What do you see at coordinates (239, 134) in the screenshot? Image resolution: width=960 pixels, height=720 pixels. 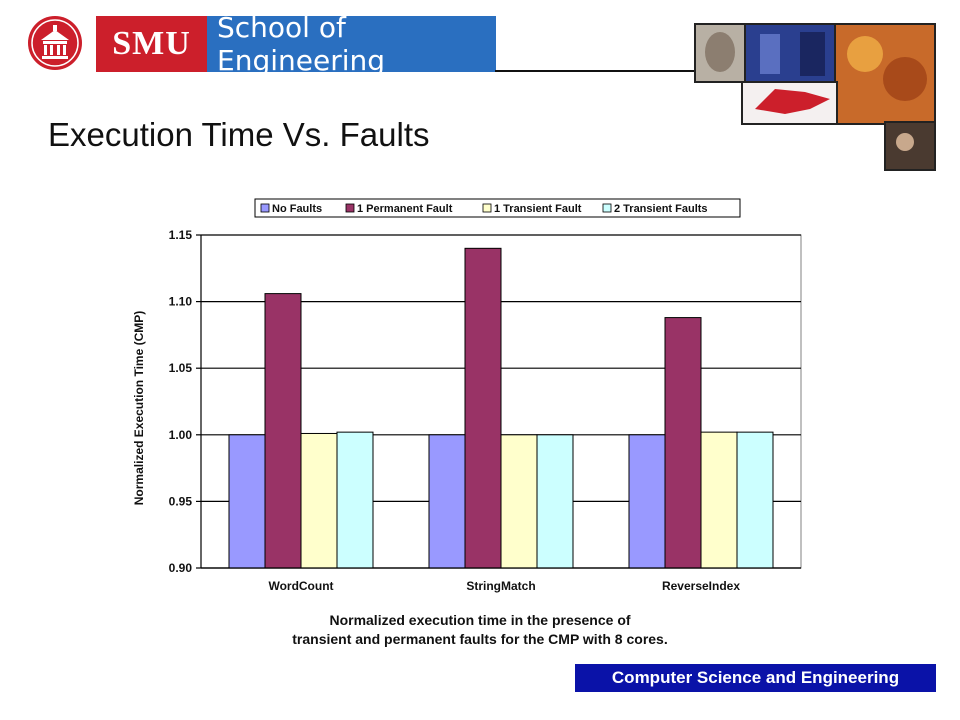 I see `slide-title: Execution Time Vs. Faults` at bounding box center [239, 134].